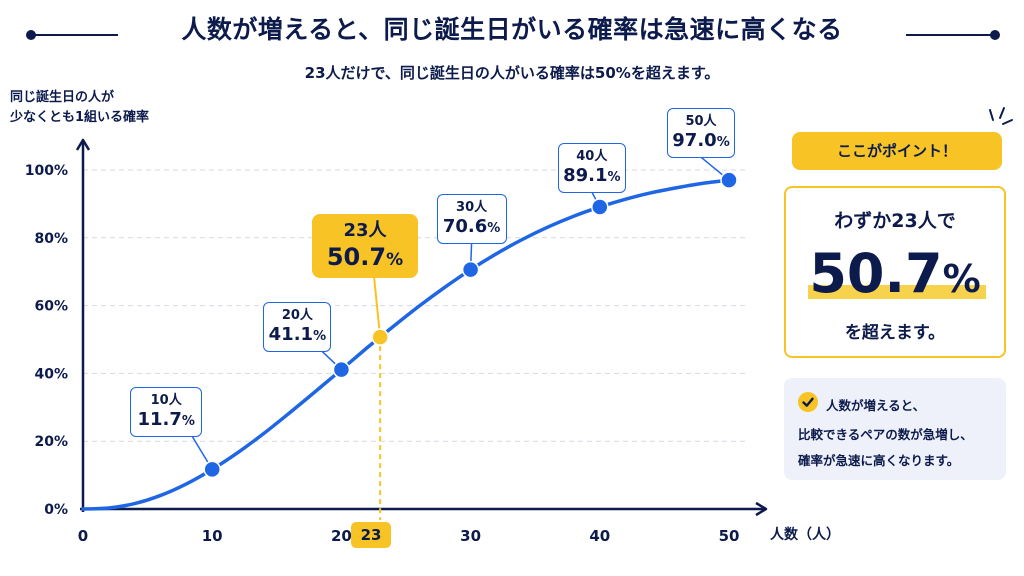  Describe the element at coordinates (166, 420) in the screenshot. I see `data-label-v: 11.7%` at that location.